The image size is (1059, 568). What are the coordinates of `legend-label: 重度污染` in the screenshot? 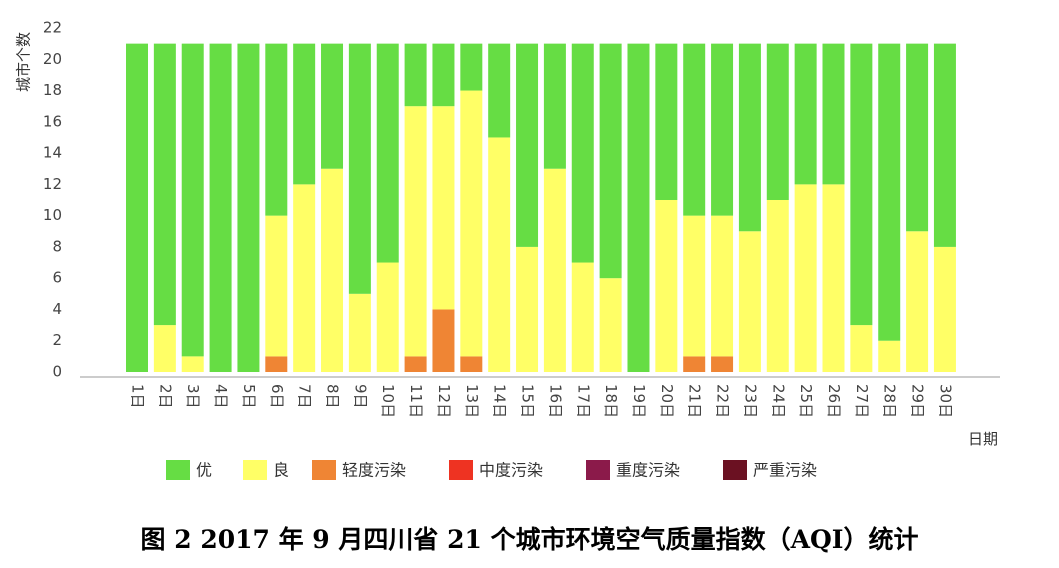 It's located at (648, 470).